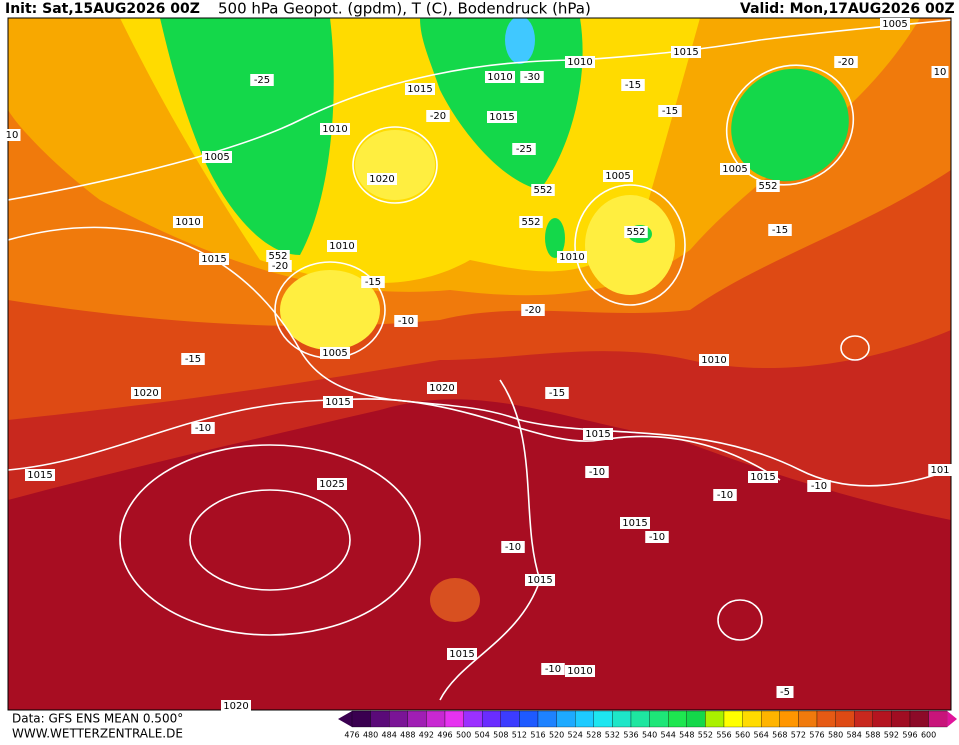 The image size is (959, 745). What do you see at coordinates (854, 735) in the screenshot?
I see `legend-level: 584` at bounding box center [854, 735].